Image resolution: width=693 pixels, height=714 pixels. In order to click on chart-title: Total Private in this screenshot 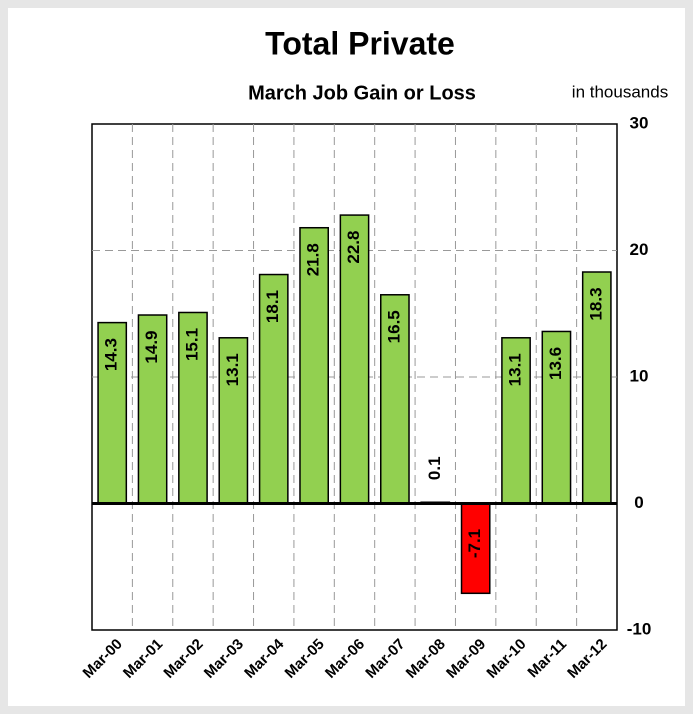, I will do `click(360, 43)`.